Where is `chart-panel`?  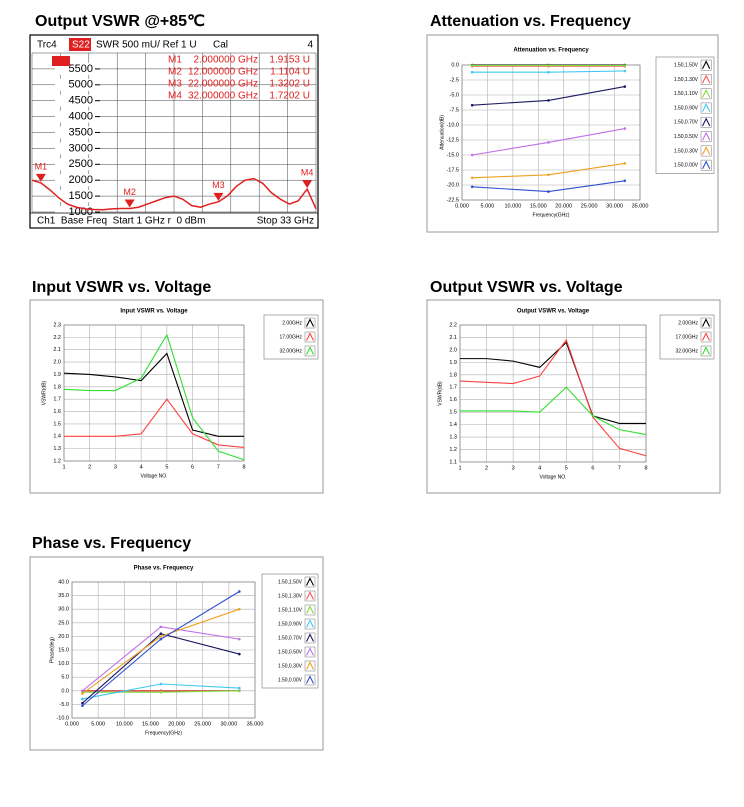
chart-panel is located at coordinates (176, 396).